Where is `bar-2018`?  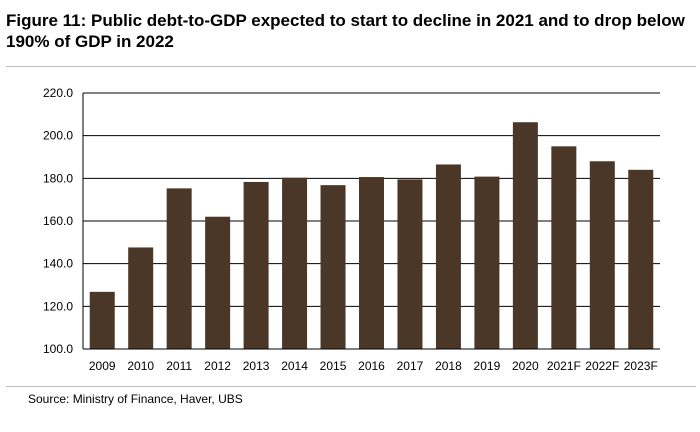 bar-2018 is located at coordinates (448, 256).